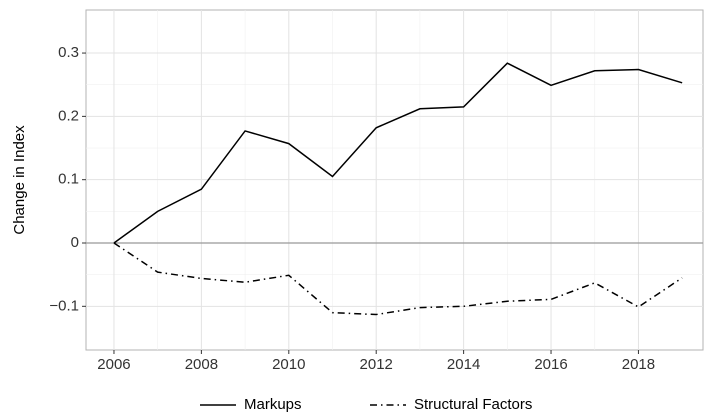 The image size is (704, 419). Describe the element at coordinates (376, 364) in the screenshot. I see `x-tick-label: 2012` at that location.